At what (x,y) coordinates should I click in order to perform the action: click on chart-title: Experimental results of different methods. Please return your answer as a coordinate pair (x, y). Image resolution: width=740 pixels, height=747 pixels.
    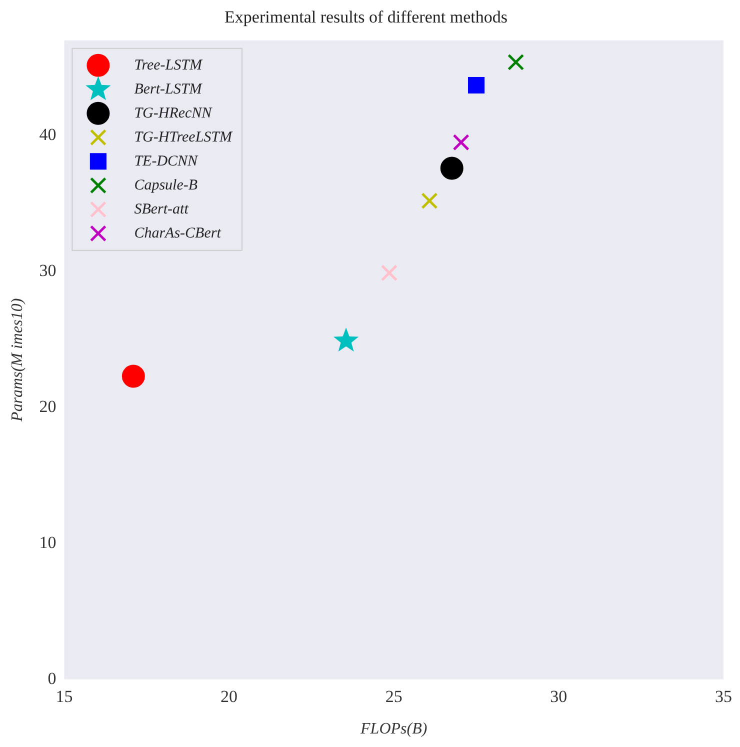
    Looking at the image, I should click on (366, 17).